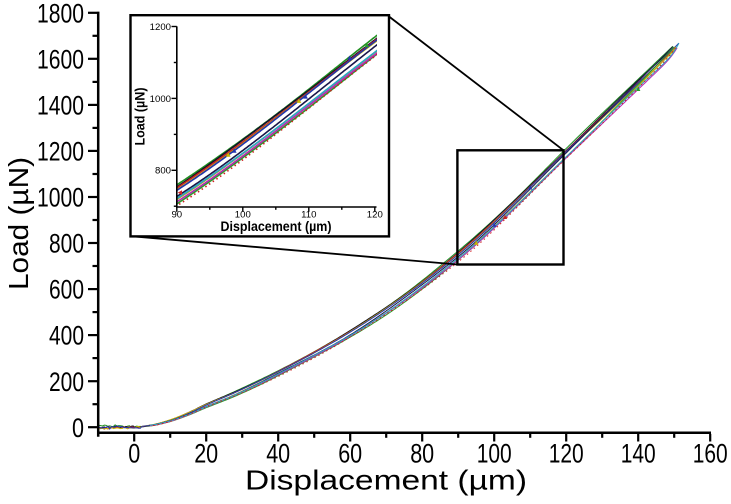 Image resolution: width=731 pixels, height=504 pixels. I want to click on svg-text: 110, so click(308, 215).